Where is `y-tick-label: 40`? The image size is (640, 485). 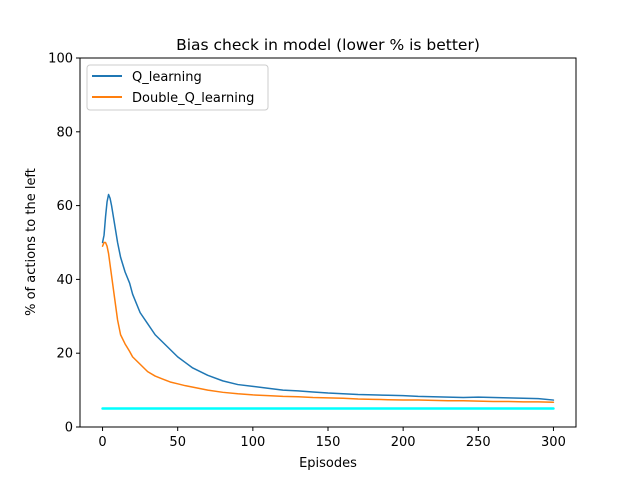 y-tick-label: 40 is located at coordinates (64, 280).